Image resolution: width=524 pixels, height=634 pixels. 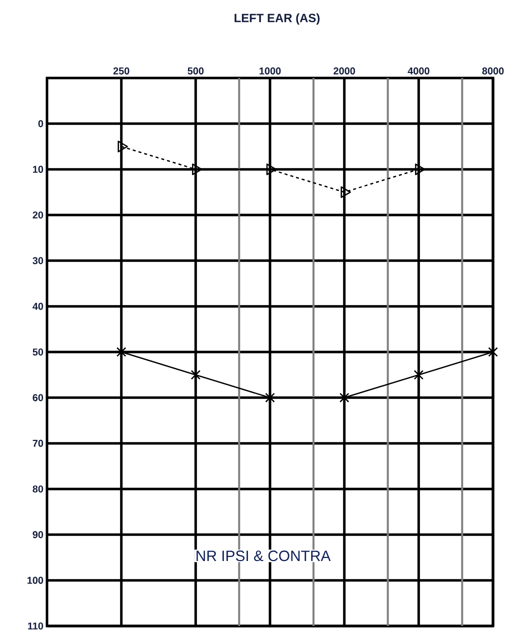 What do you see at coordinates (35, 580) in the screenshot?
I see `y-tick-label: 100` at bounding box center [35, 580].